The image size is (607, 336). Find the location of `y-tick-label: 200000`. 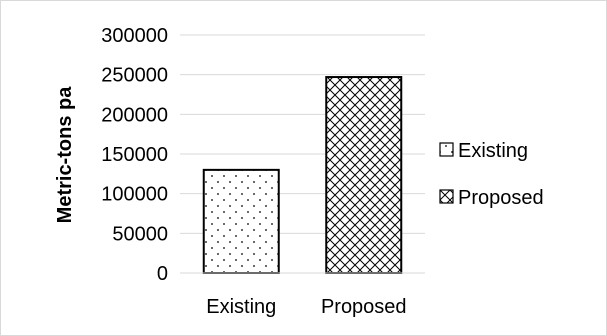

y-tick-label: 200000 is located at coordinates (134, 115).